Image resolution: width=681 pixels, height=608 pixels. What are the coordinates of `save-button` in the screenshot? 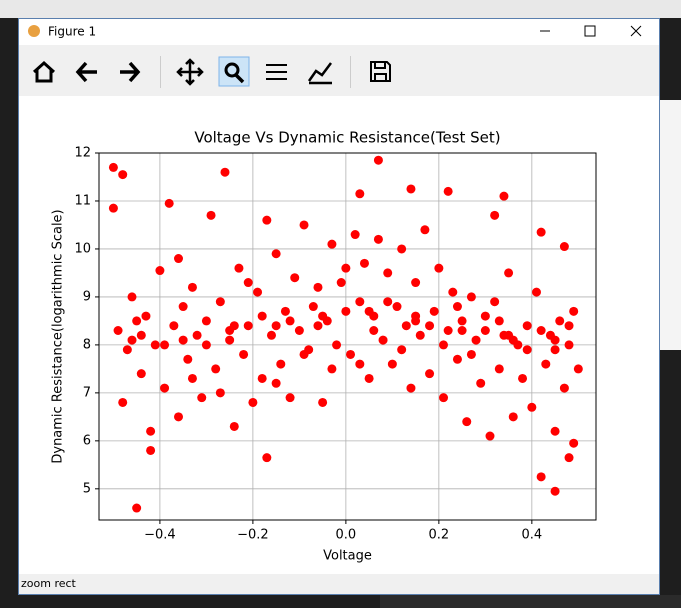 It's located at (380, 71).